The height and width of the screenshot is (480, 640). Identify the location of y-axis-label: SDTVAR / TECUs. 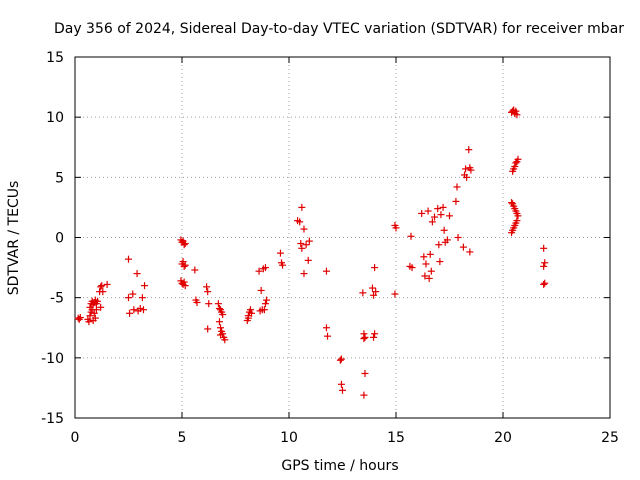
(14, 238).